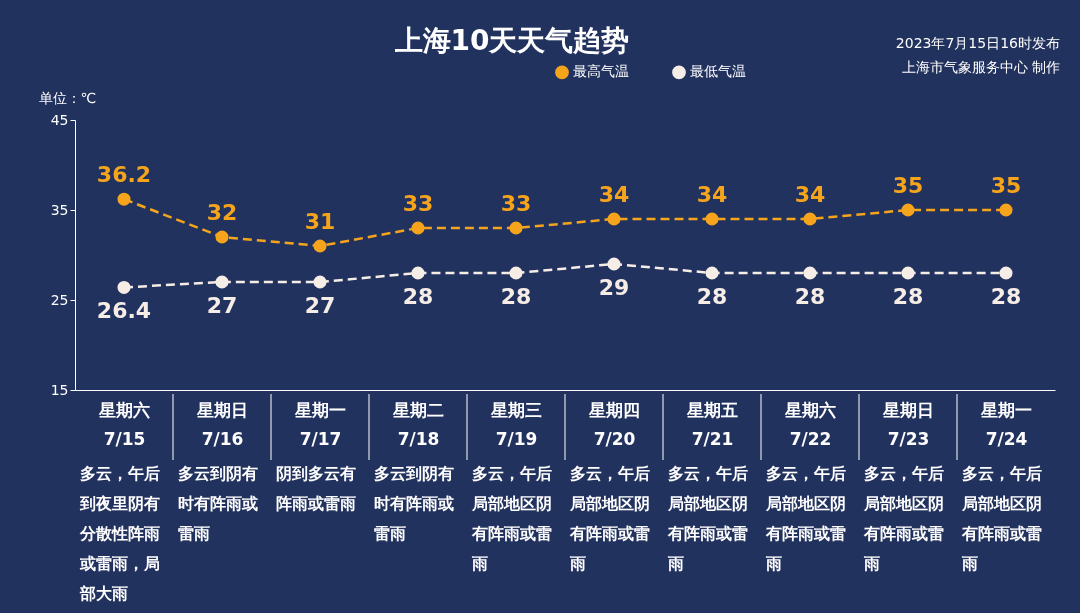  Describe the element at coordinates (511, 40) in the screenshot. I see `chart-title: 上海10天天气趋势` at that location.